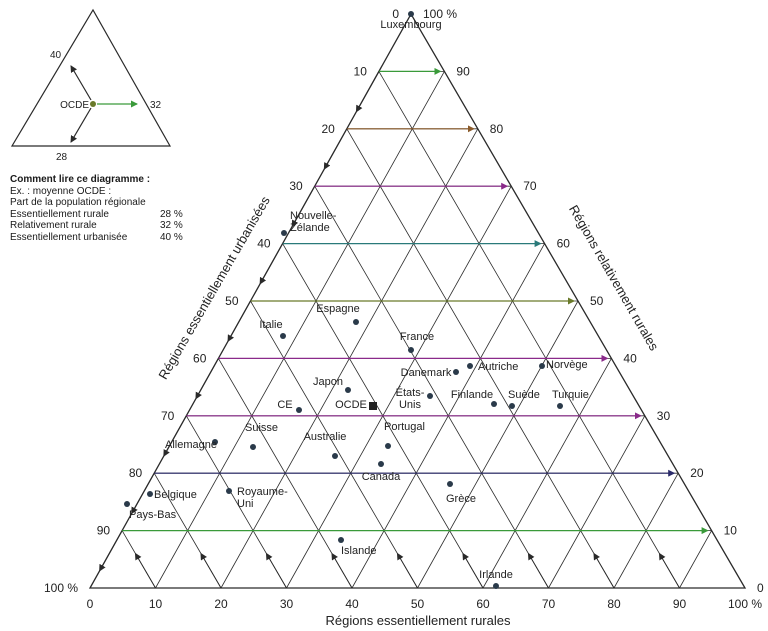  What do you see at coordinates (731, 531) in the screenshot?
I see `tick-label-right: 10` at bounding box center [731, 531].